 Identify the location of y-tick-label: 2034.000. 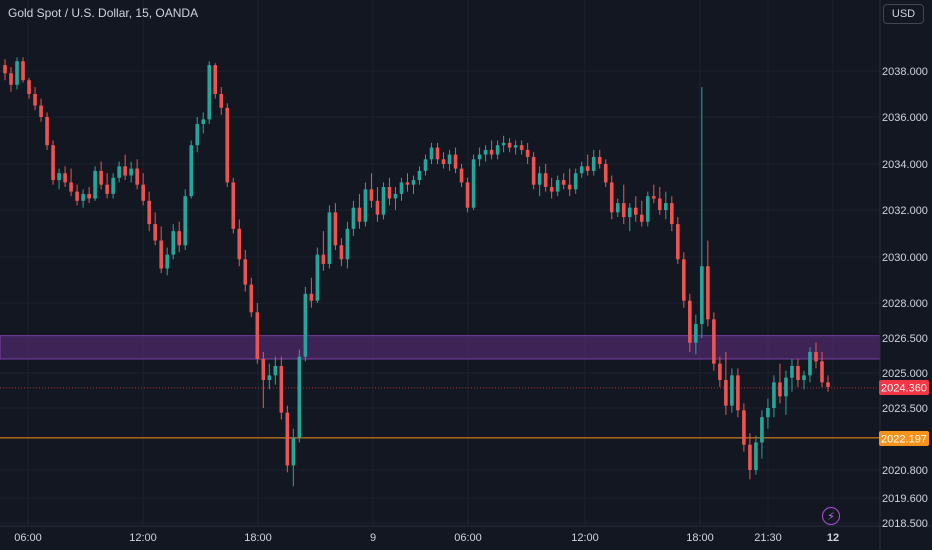
(905, 165).